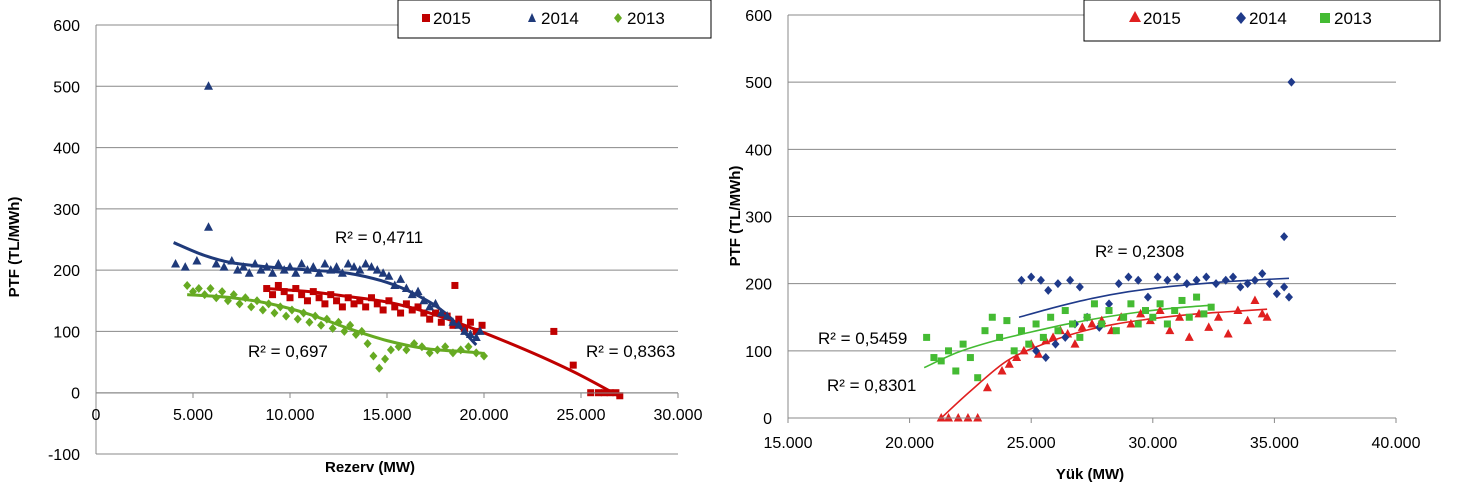  Describe the element at coordinates (66, 271) in the screenshot. I see `y-tick-label: 200` at that location.